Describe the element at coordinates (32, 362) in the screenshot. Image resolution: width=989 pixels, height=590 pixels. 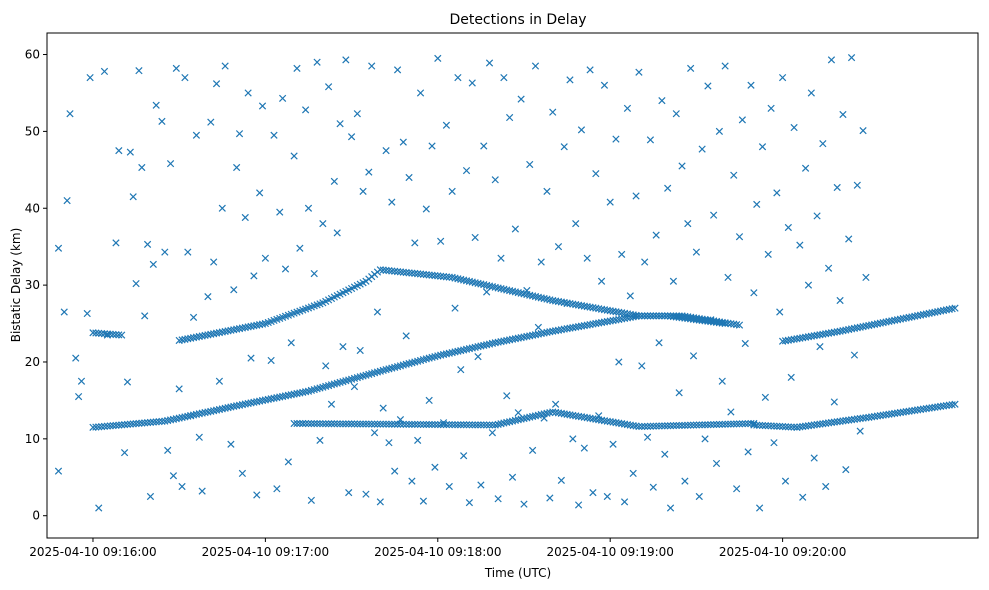
I see `y-tick-label-2: 20` at that location.